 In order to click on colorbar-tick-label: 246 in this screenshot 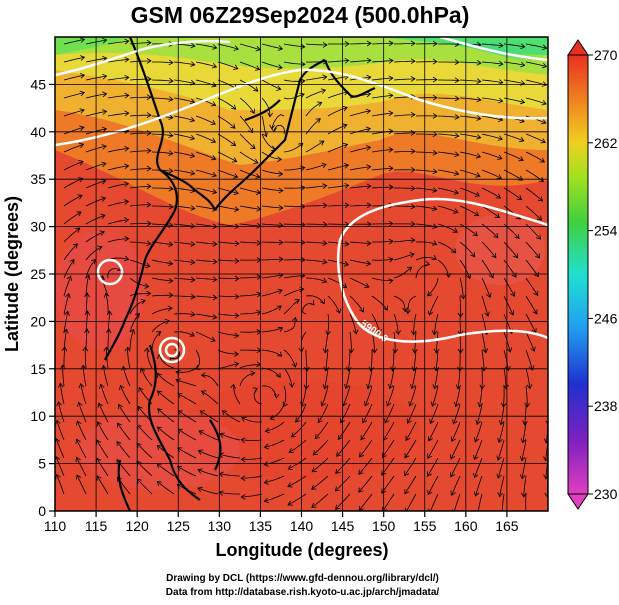, I will do `click(606, 318)`.